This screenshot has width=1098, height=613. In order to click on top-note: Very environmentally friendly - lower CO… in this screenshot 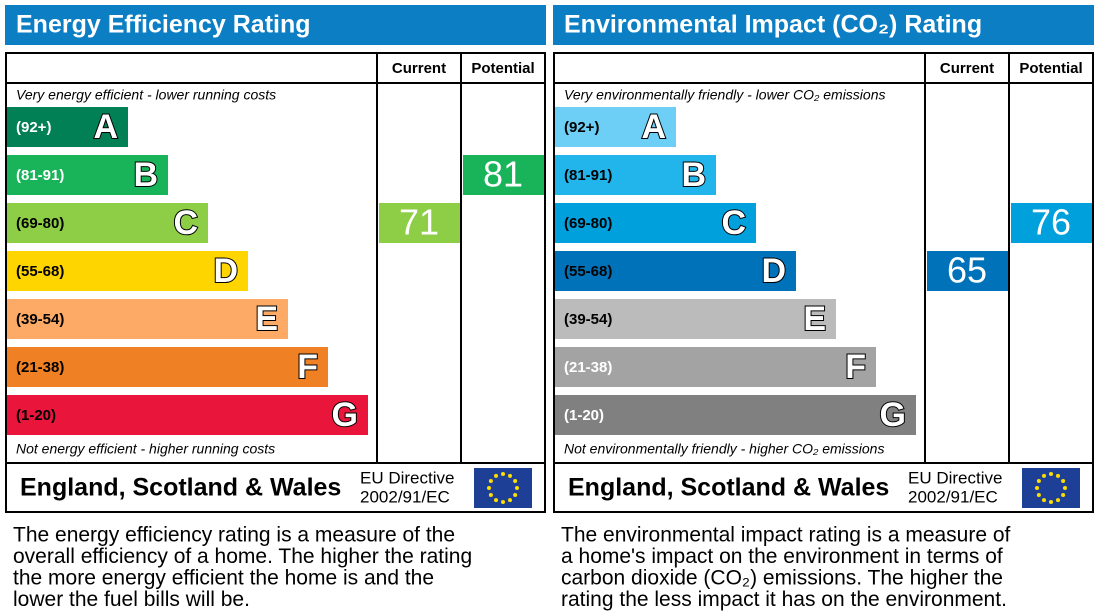, I will do `click(724, 95)`.